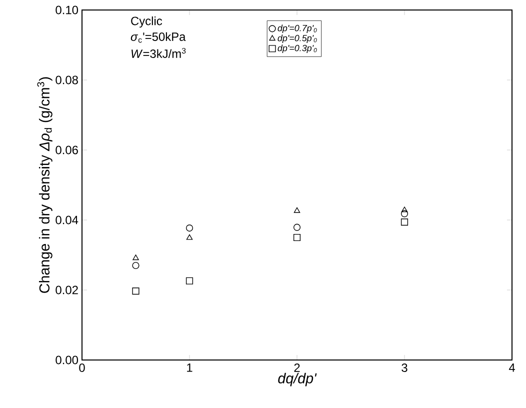 The height and width of the screenshot is (408, 526). What do you see at coordinates (67, 360) in the screenshot?
I see `y-tick-label: 0.00` at bounding box center [67, 360].